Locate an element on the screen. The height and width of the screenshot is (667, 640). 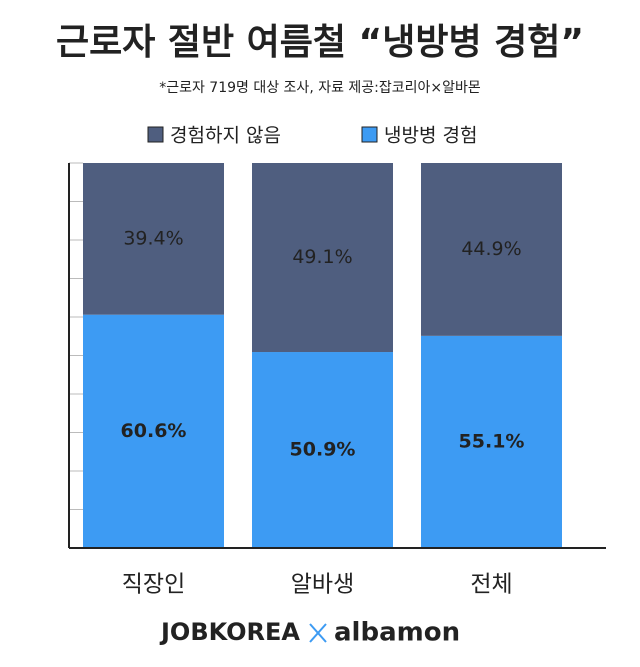
legend-label: 냉방병 경험 is located at coordinates (430, 136).